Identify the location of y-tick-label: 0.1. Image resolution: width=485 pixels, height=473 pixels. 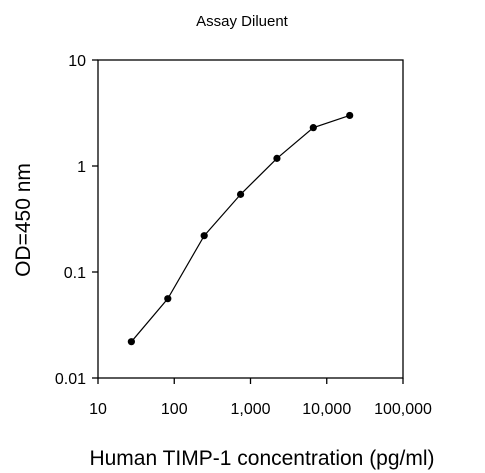
(75, 273).